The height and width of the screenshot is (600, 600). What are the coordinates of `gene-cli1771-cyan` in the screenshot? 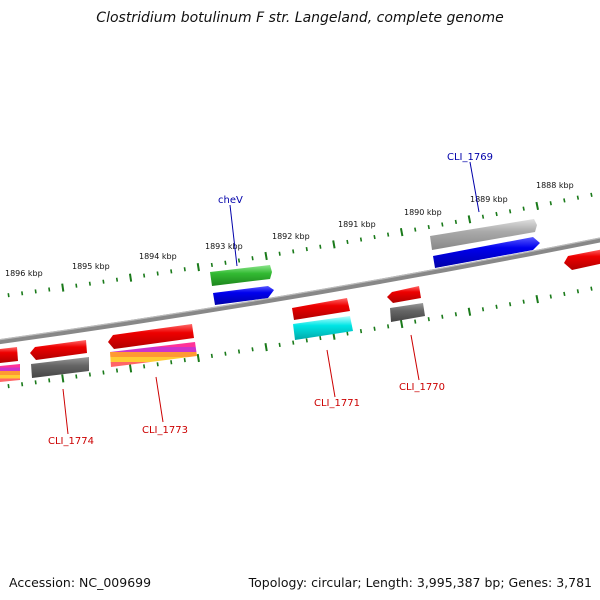 It's located at (323, 328).